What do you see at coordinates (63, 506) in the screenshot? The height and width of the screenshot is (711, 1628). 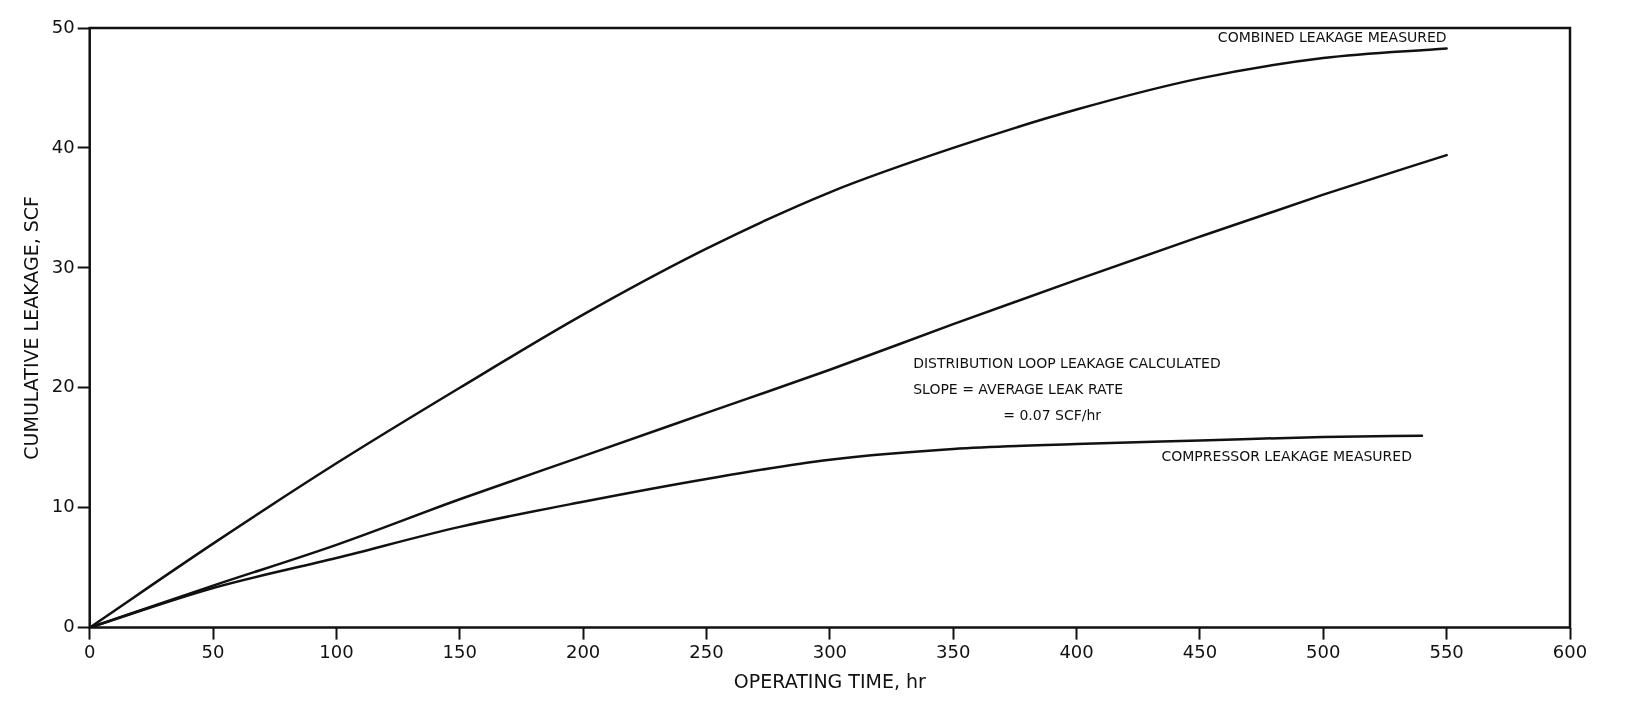 I see `y-tick-label: 10` at bounding box center [63, 506].